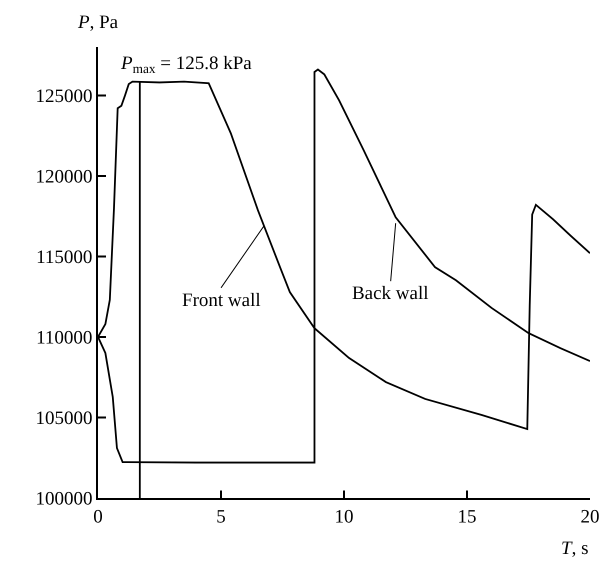  What do you see at coordinates (344, 517) in the screenshot?
I see `x-tick-label: 10` at bounding box center [344, 517].